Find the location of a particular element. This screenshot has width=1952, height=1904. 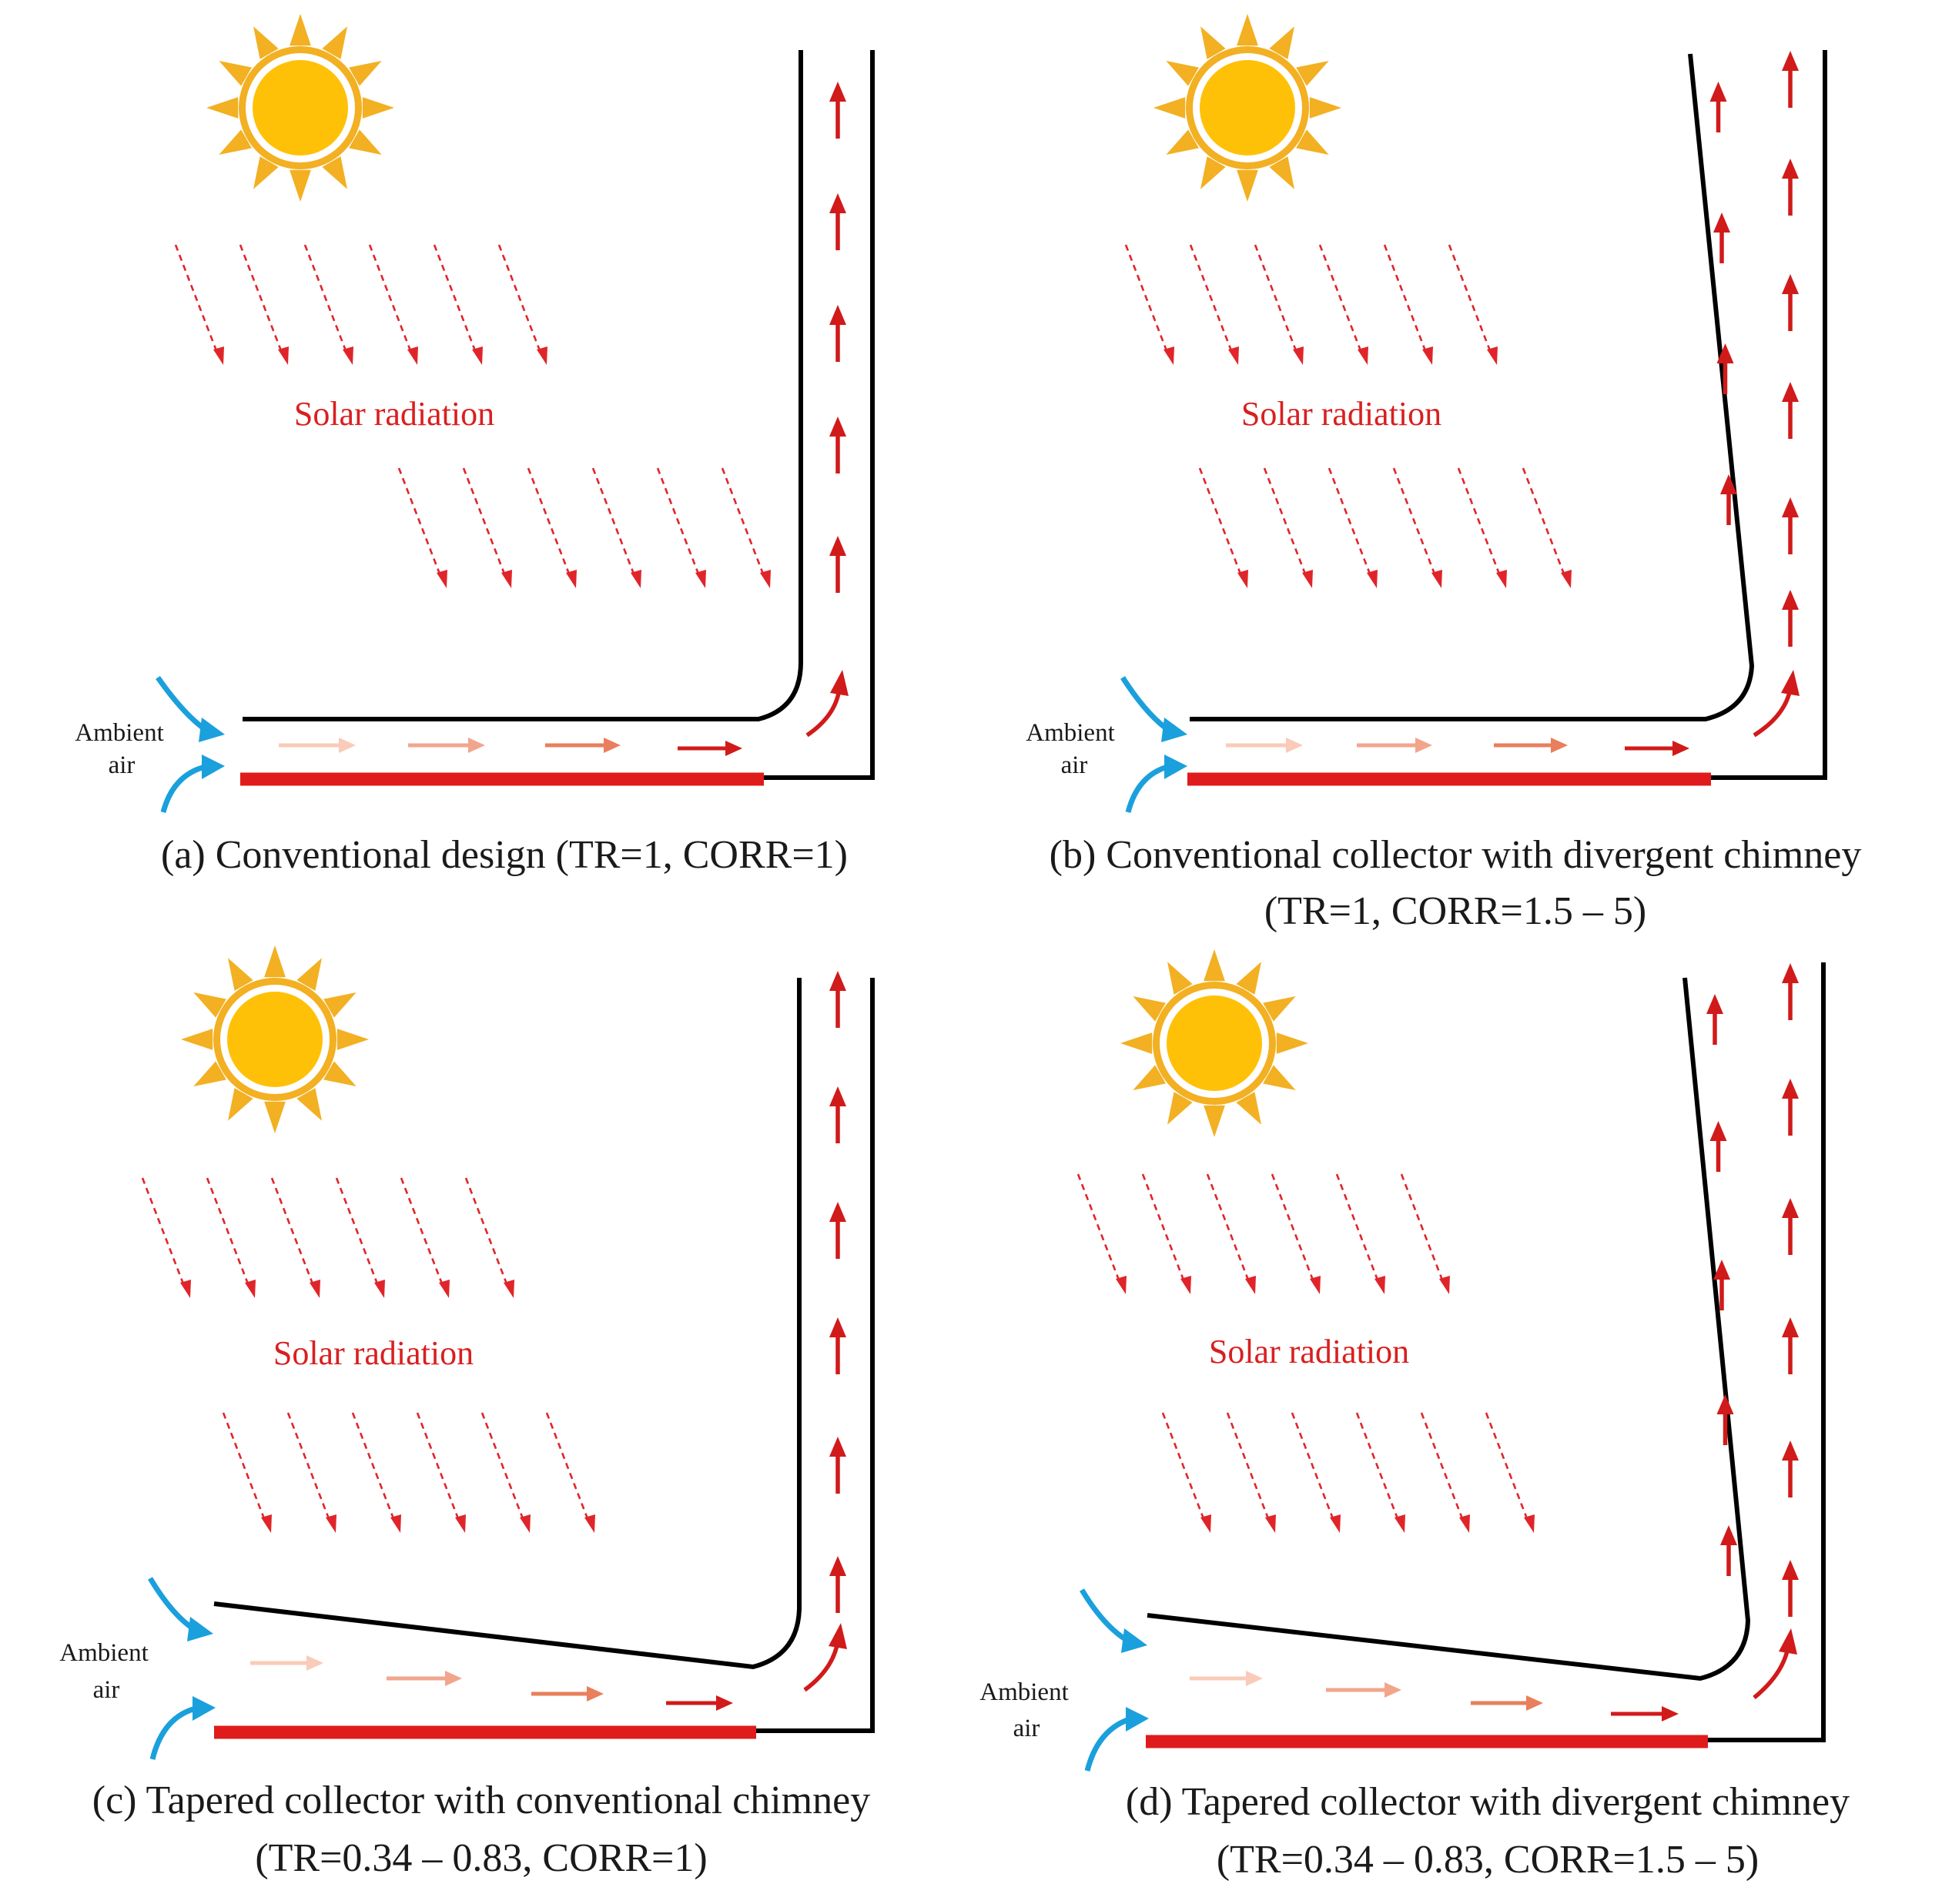

caption-line-2: (TR=0.34 – 0.83, CORR=1) is located at coordinates (481, 1858).